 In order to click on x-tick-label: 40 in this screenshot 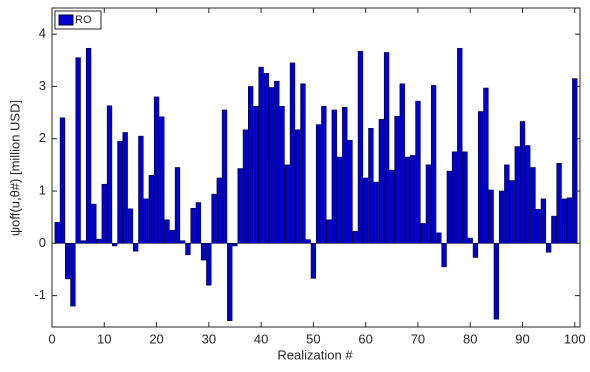, I will do `click(261, 338)`.